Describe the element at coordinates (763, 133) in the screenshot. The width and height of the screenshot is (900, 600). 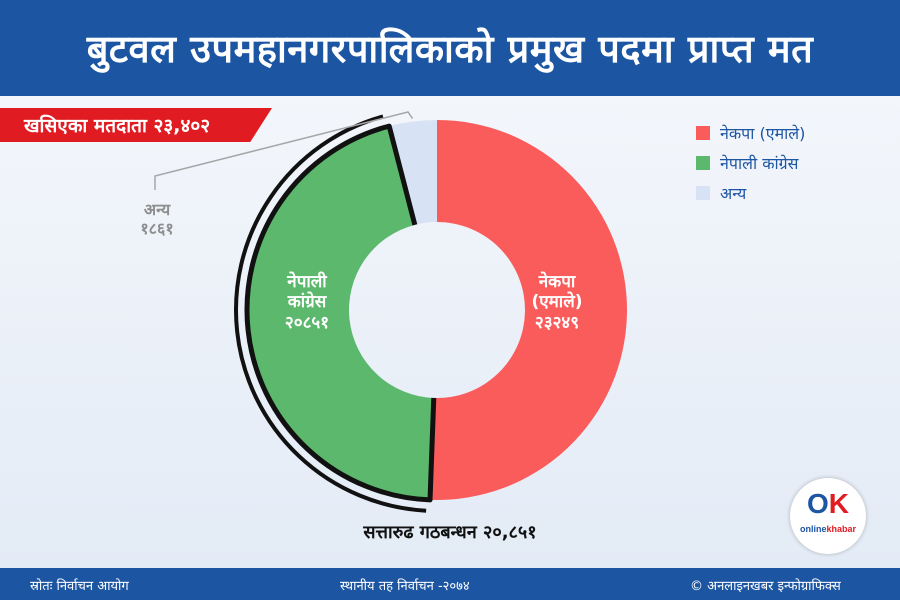
I see `legend-label: नेकपा (एमाले)` at that location.